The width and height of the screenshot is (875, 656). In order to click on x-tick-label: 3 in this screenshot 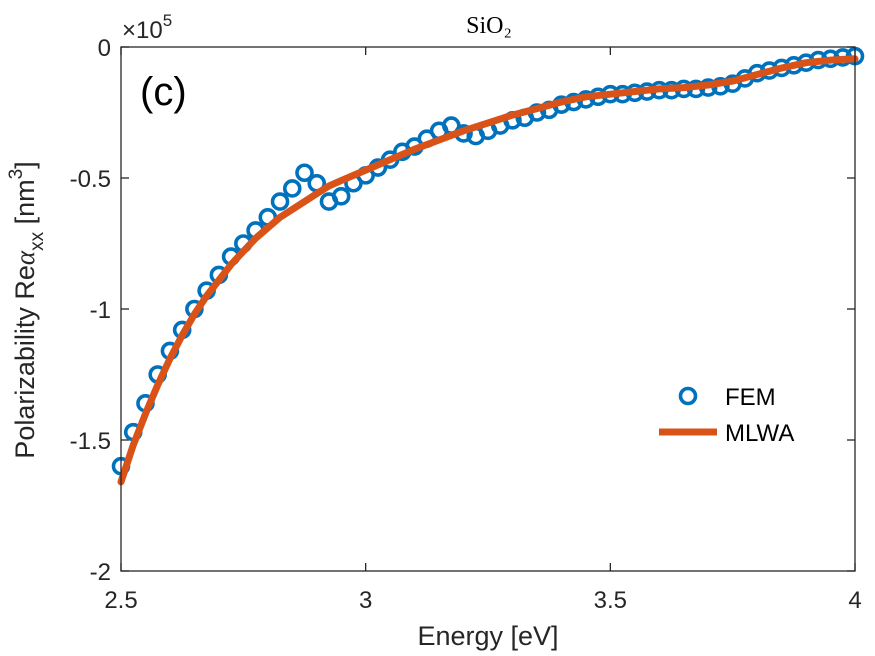, I will do `click(365, 600)`.